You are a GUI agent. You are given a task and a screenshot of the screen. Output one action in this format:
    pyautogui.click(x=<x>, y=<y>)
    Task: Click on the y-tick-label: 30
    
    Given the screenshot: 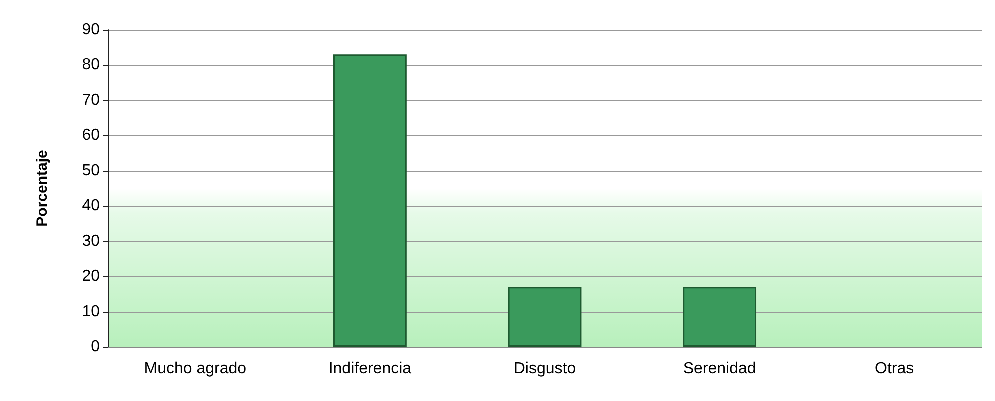 What is the action you would take?
    pyautogui.click(x=91, y=241)
    